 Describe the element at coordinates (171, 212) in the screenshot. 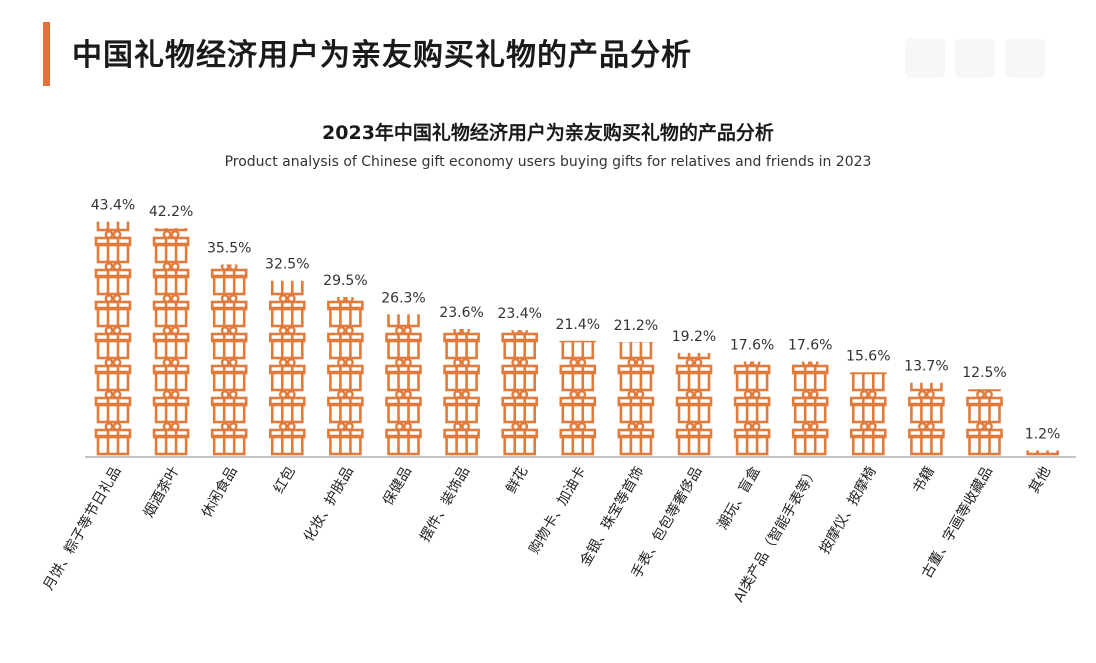

I see `value-label: 42.2%` at that location.